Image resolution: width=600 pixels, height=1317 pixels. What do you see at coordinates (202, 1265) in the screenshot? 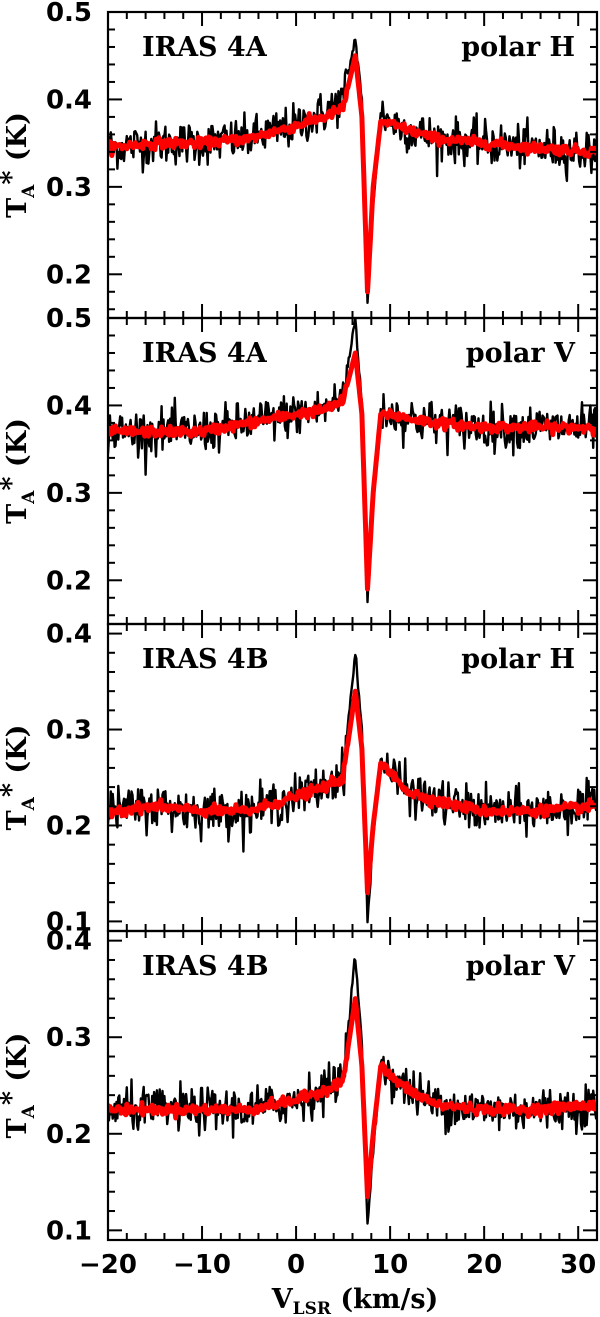
I see `x-tick-label: −10` at bounding box center [202, 1265].